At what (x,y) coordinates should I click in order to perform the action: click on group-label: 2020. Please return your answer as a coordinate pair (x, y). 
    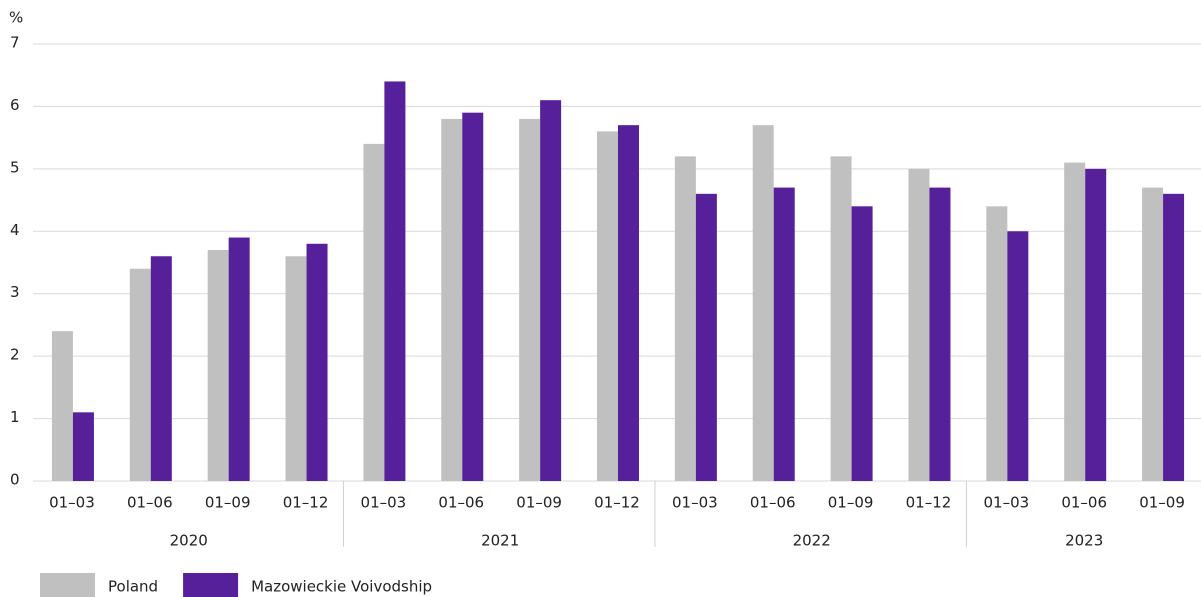
    Looking at the image, I should click on (189, 541).